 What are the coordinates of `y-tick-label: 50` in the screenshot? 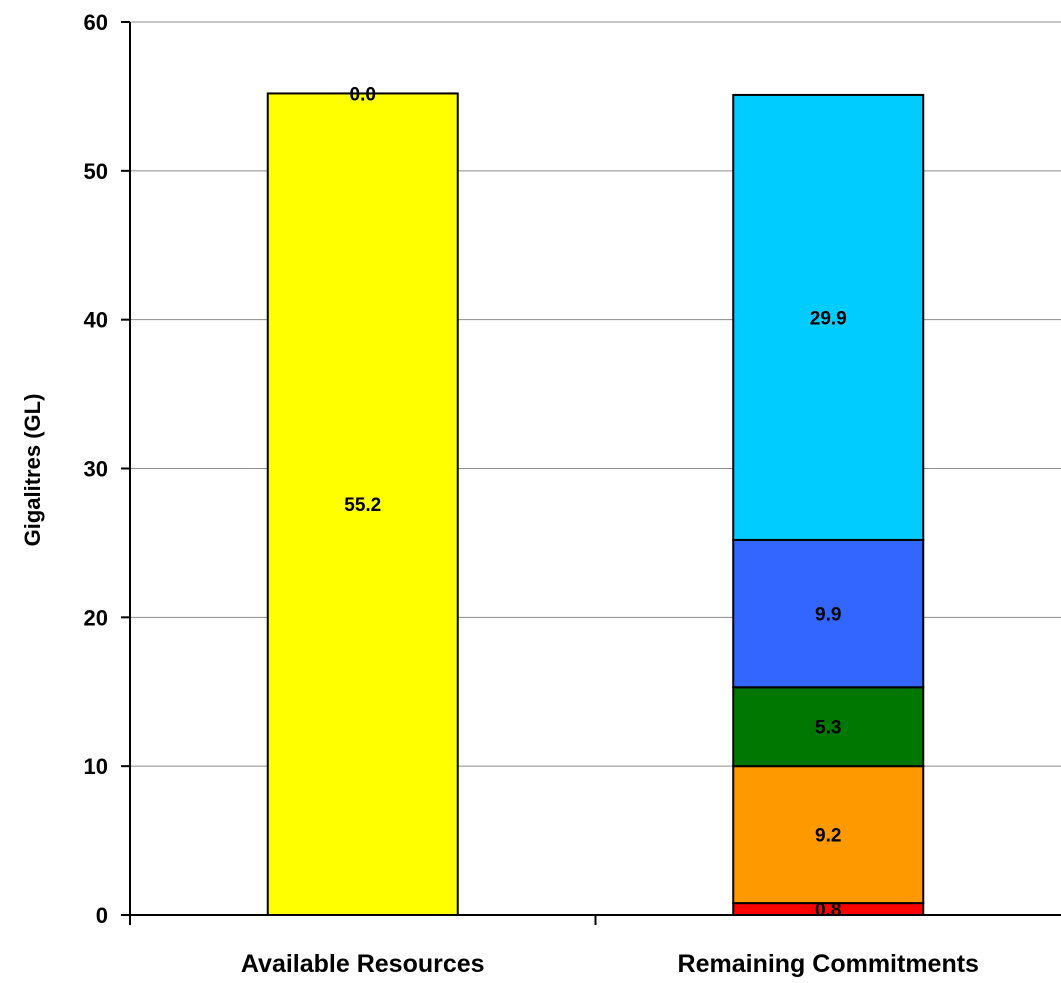 It's located at (96, 171).